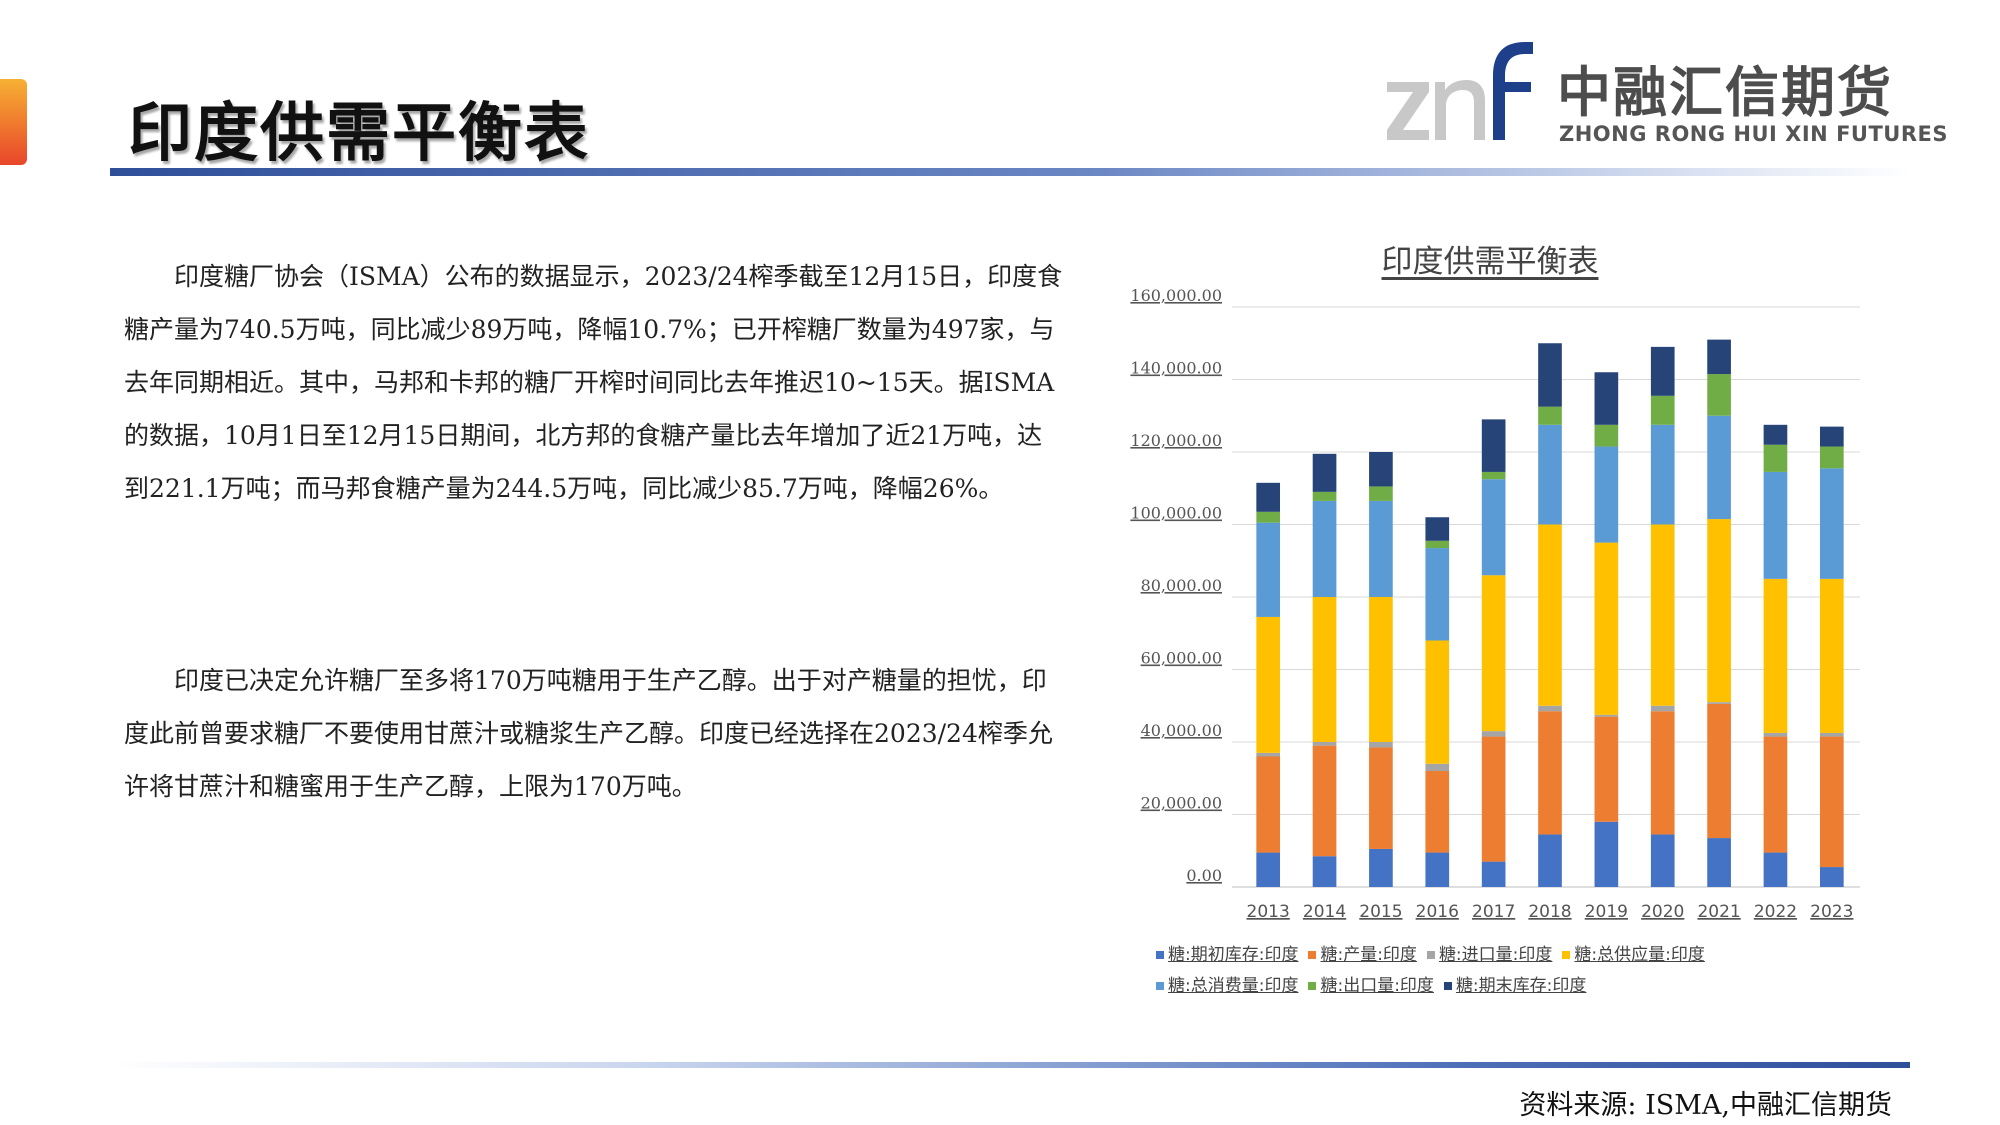 This screenshot has height=1125, width=2000. What do you see at coordinates (1176, 295) in the screenshot?
I see `y-tick-label: 160,000.00` at bounding box center [1176, 295].